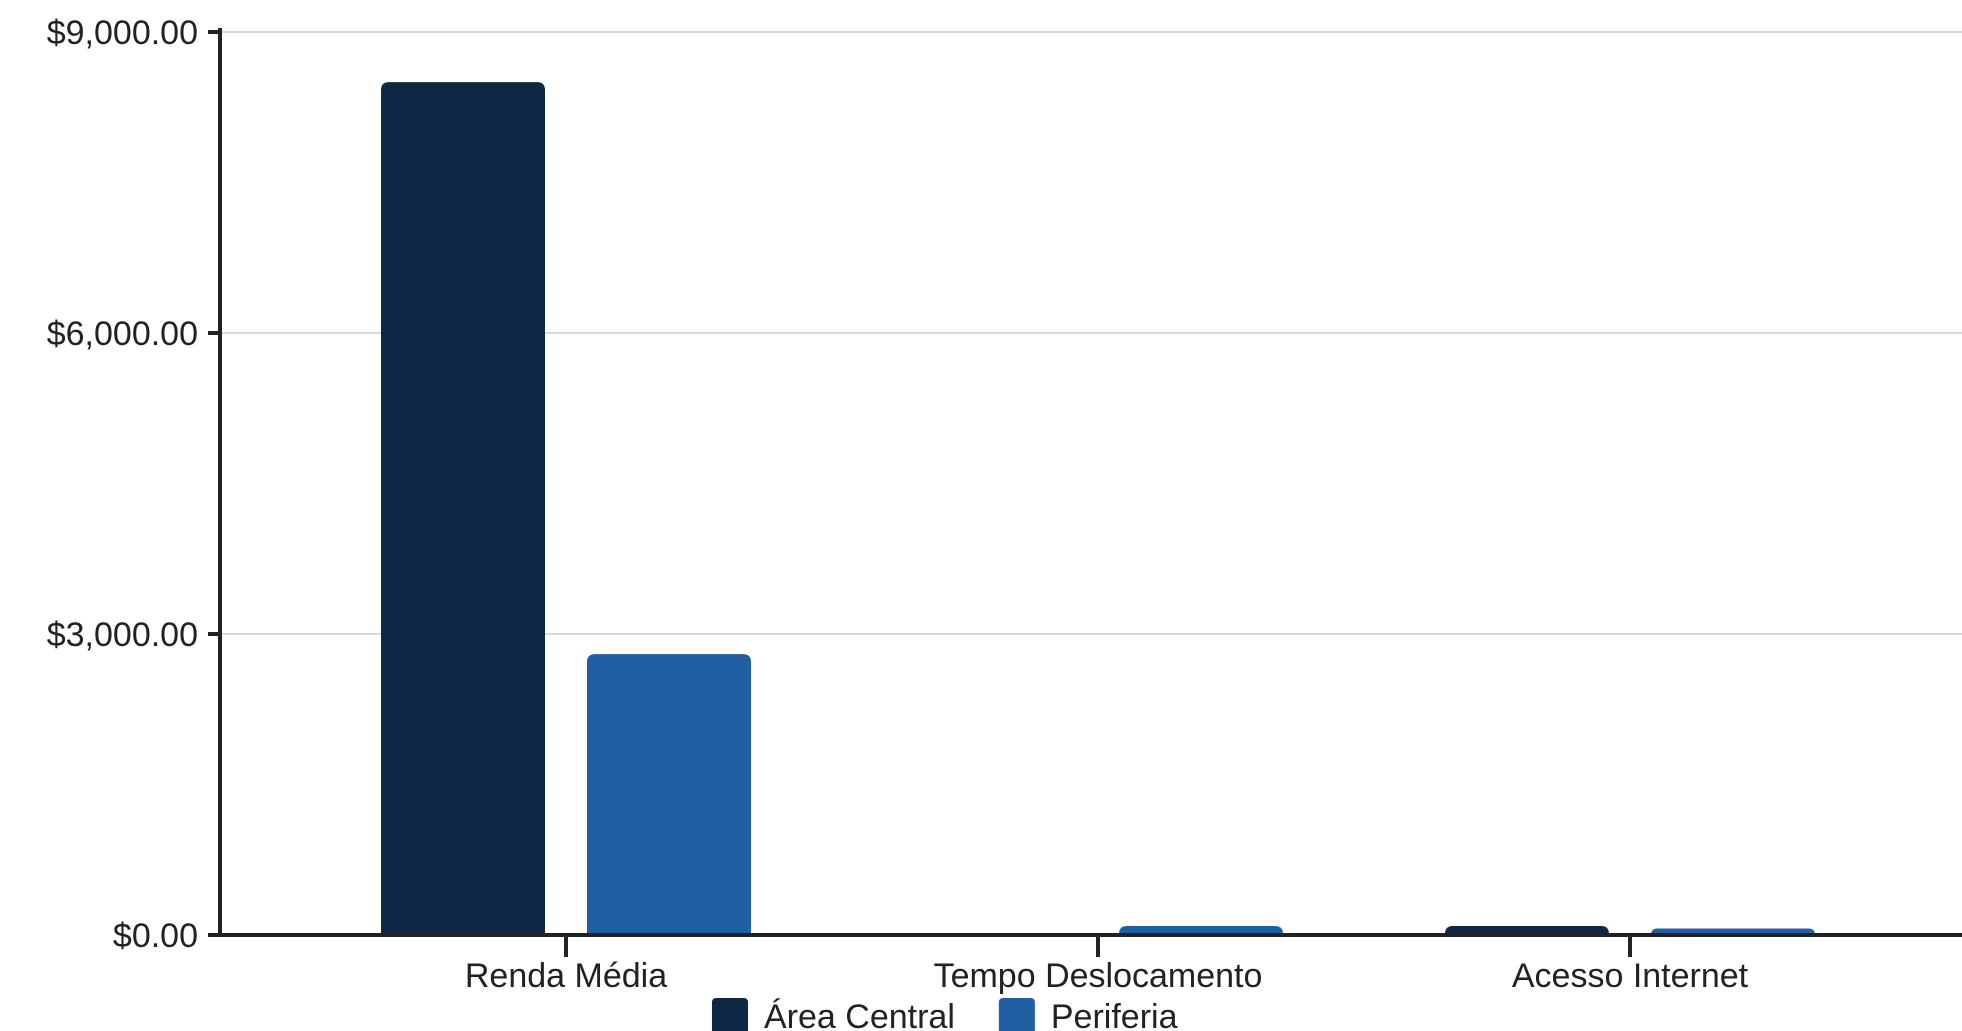 The image size is (1962, 1031). Describe the element at coordinates (566, 976) in the screenshot. I see `x-tick-label: Renda Média` at that location.